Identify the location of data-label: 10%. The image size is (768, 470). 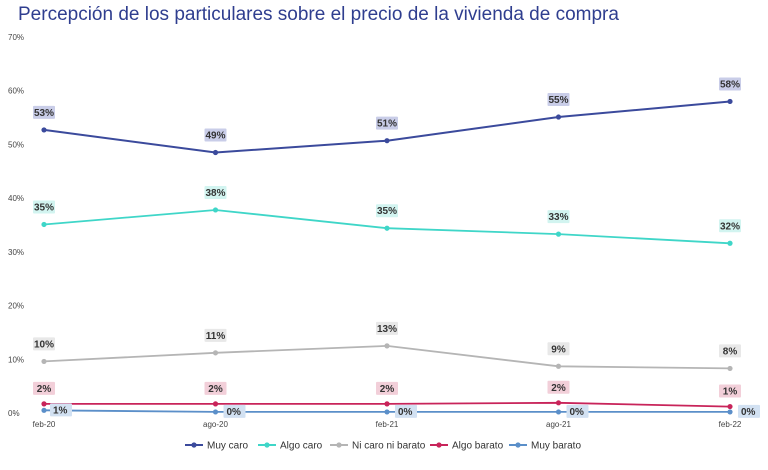
(44, 344).